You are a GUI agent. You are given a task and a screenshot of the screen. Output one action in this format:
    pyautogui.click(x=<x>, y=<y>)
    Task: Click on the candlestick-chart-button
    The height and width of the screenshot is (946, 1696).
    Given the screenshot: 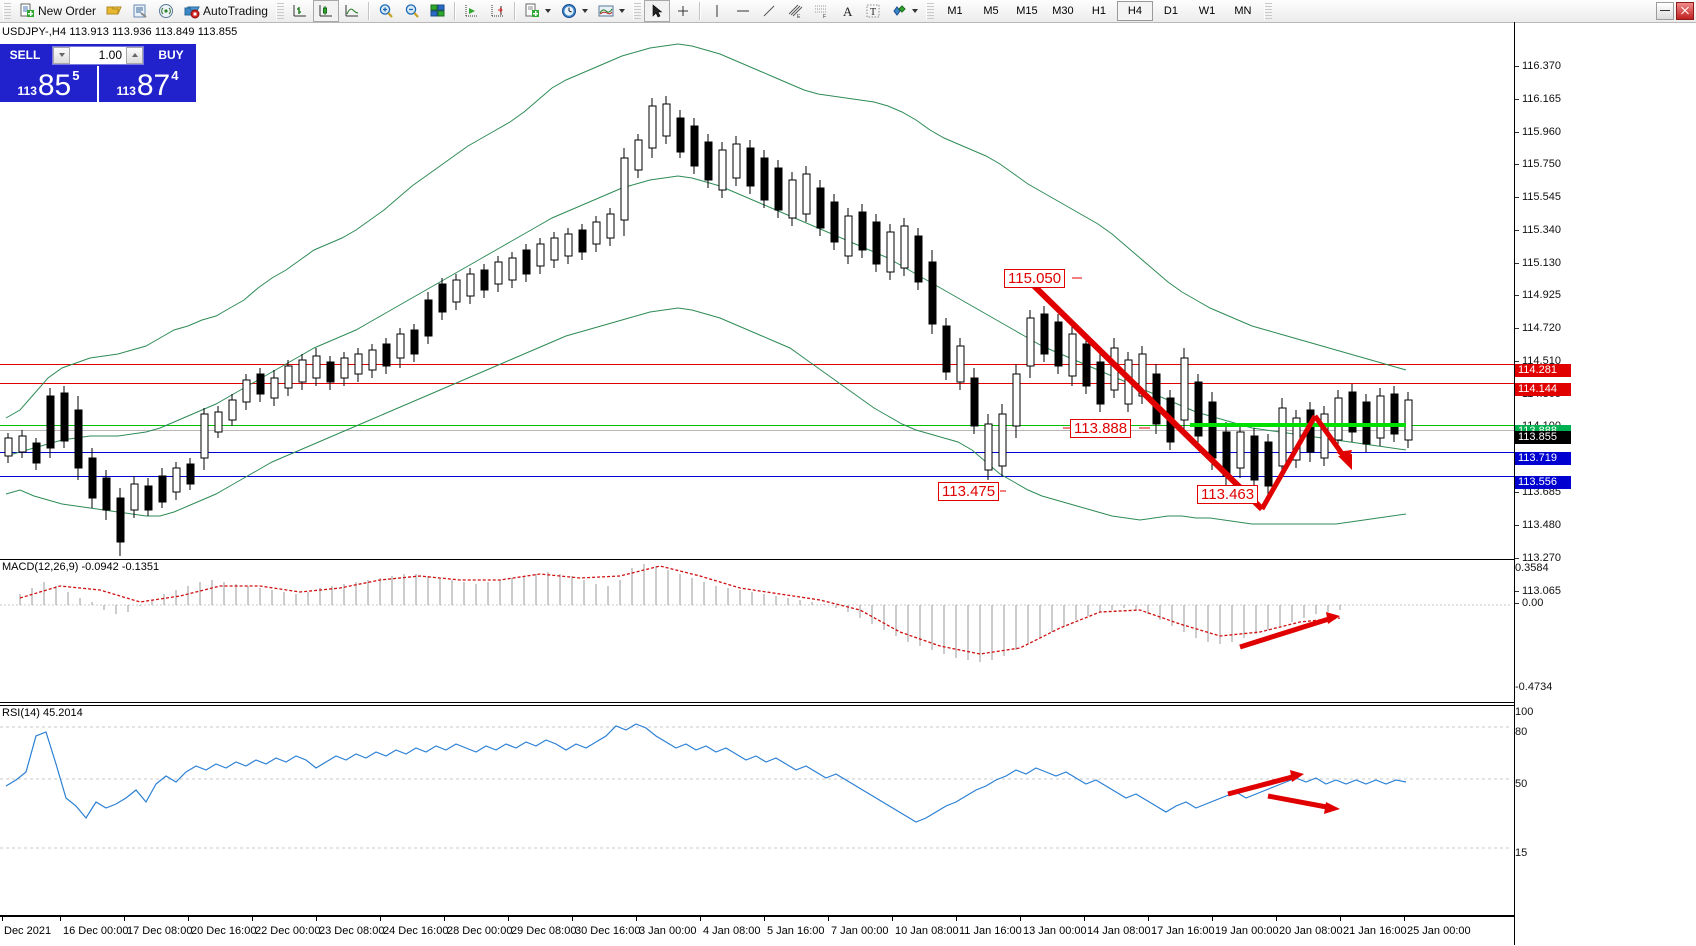 What is the action you would take?
    pyautogui.click(x=325, y=11)
    